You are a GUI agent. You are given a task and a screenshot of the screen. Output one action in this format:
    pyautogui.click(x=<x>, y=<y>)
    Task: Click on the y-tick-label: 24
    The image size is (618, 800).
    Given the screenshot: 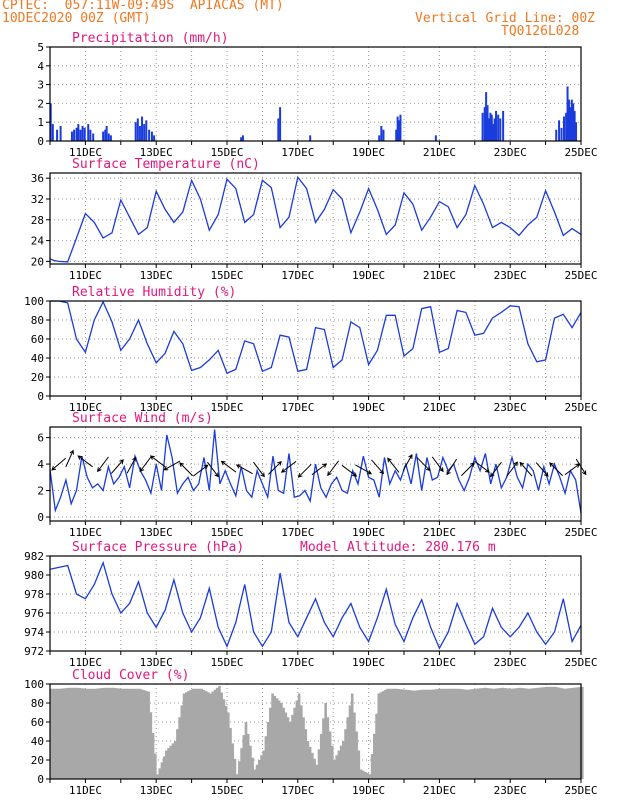 What is the action you would take?
    pyautogui.click(x=38, y=241)
    